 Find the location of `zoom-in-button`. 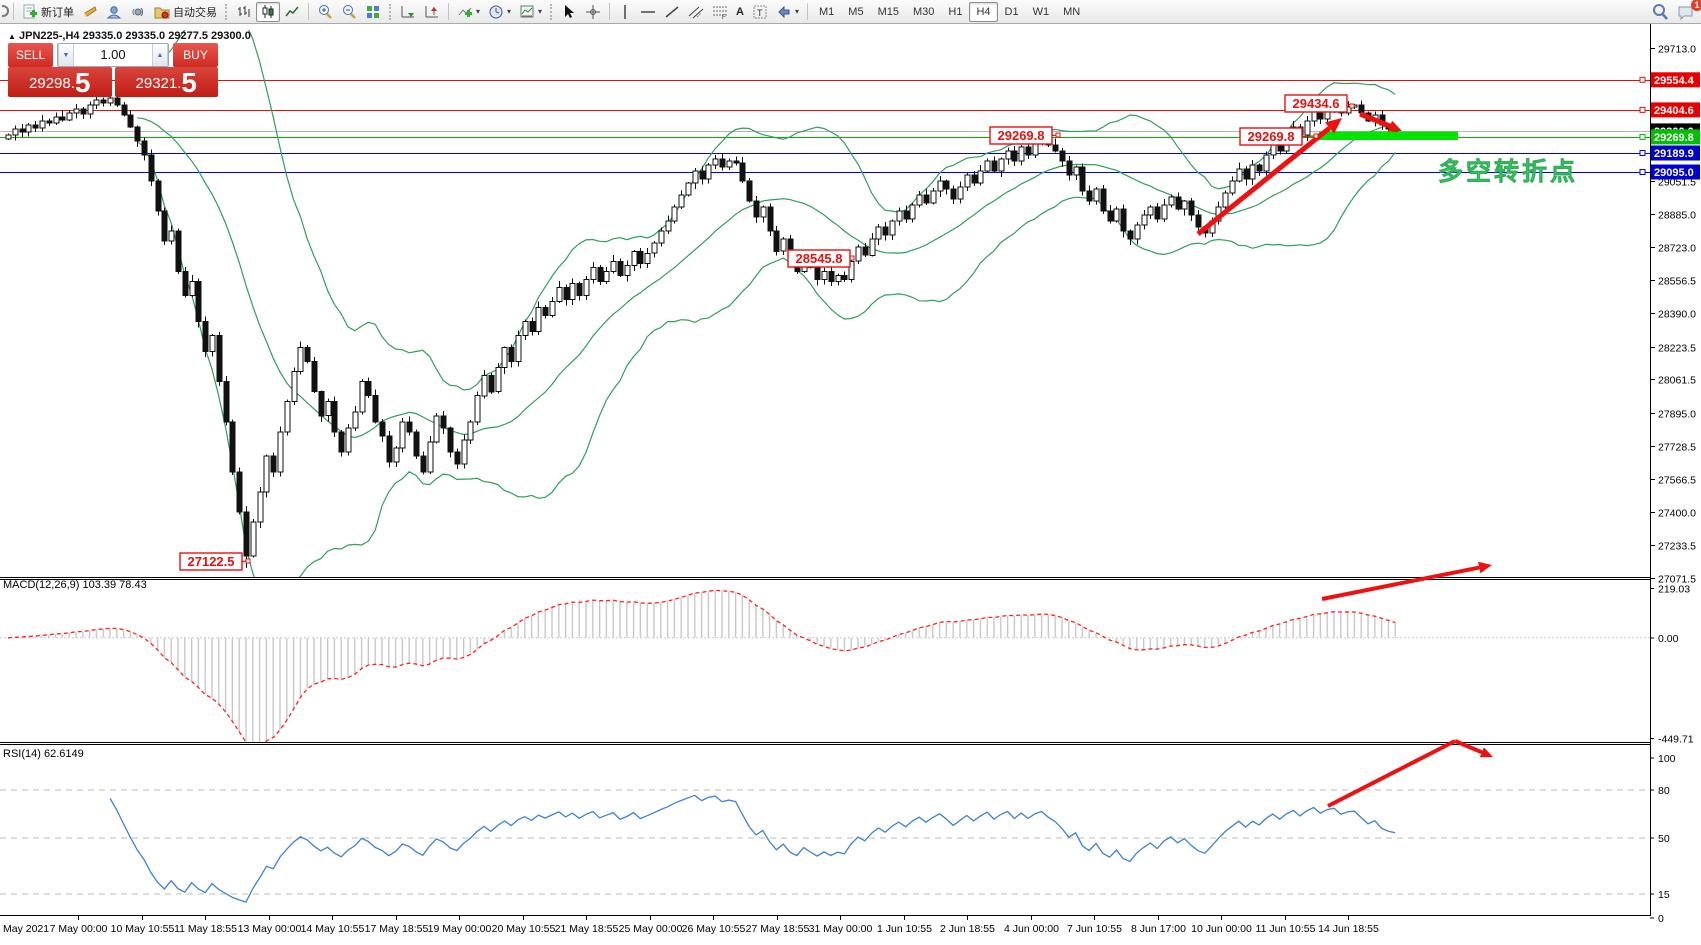

zoom-in-button is located at coordinates (325, 12).